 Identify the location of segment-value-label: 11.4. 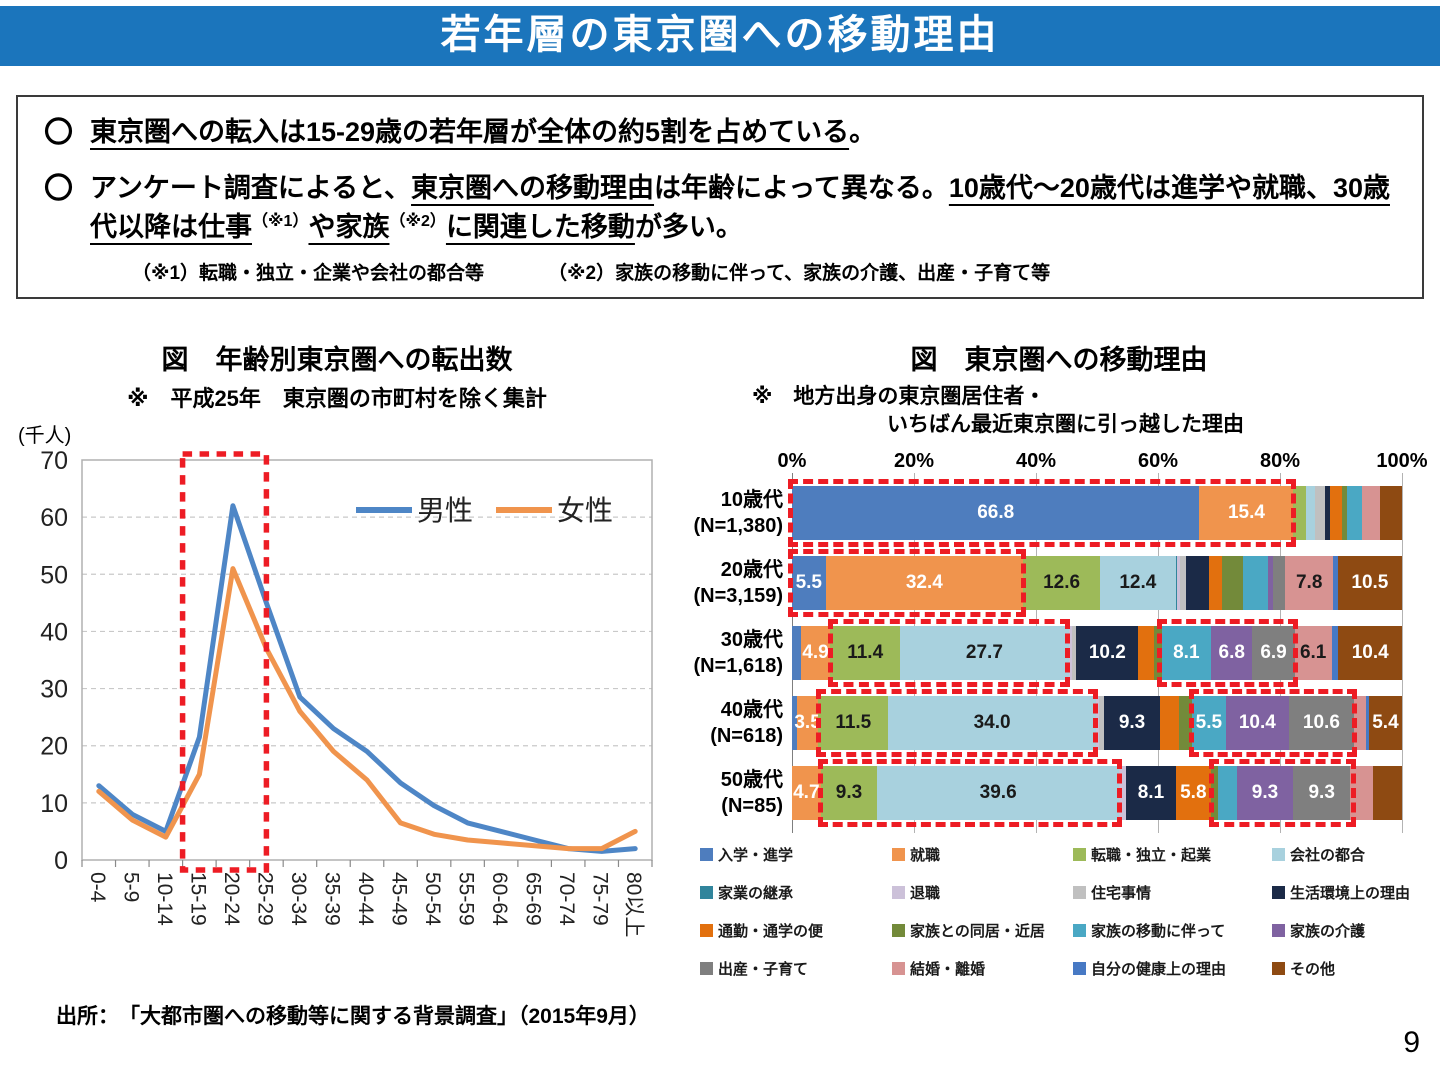
(865, 652).